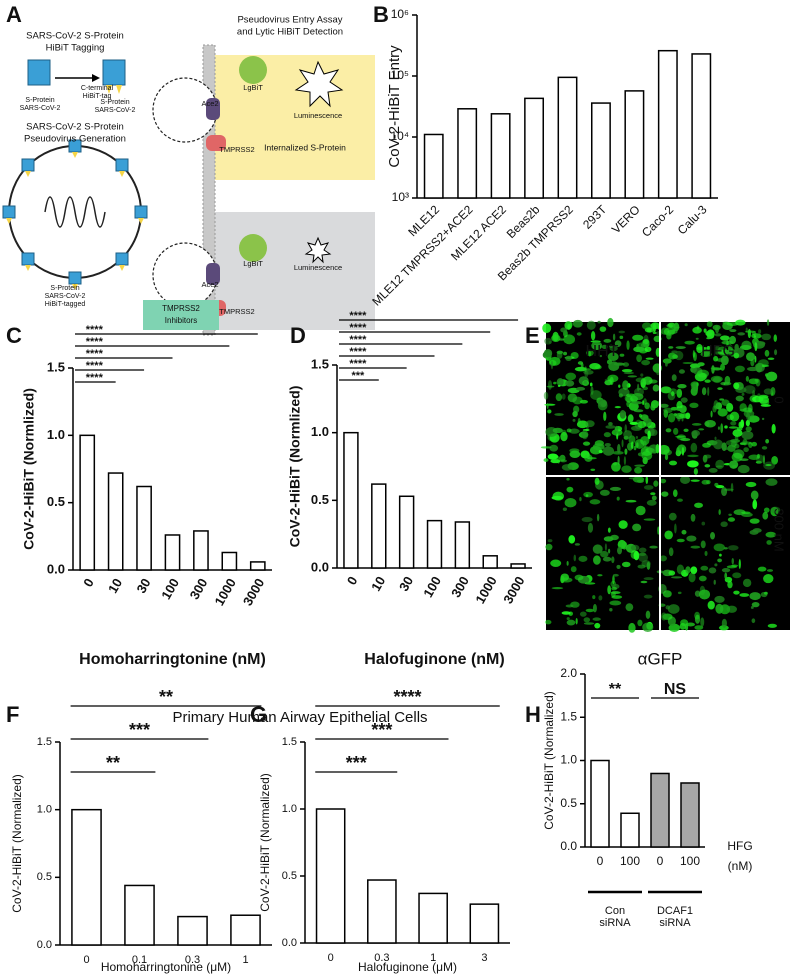  Describe the element at coordinates (216, 143) in the screenshot. I see `tmprss2` at that location.